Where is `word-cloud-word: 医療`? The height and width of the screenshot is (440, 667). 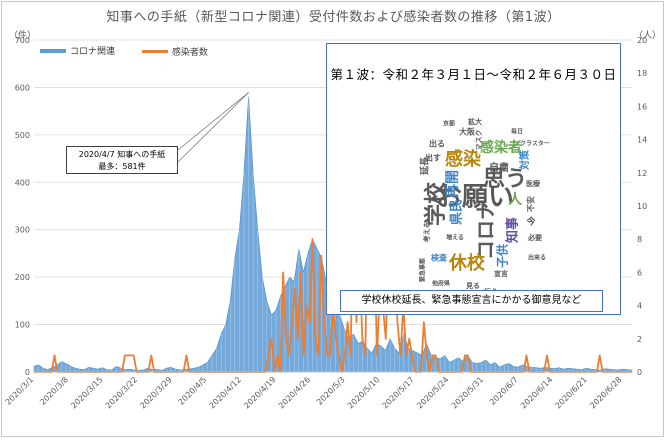 word-cloud-word: 医療 is located at coordinates (533, 183).